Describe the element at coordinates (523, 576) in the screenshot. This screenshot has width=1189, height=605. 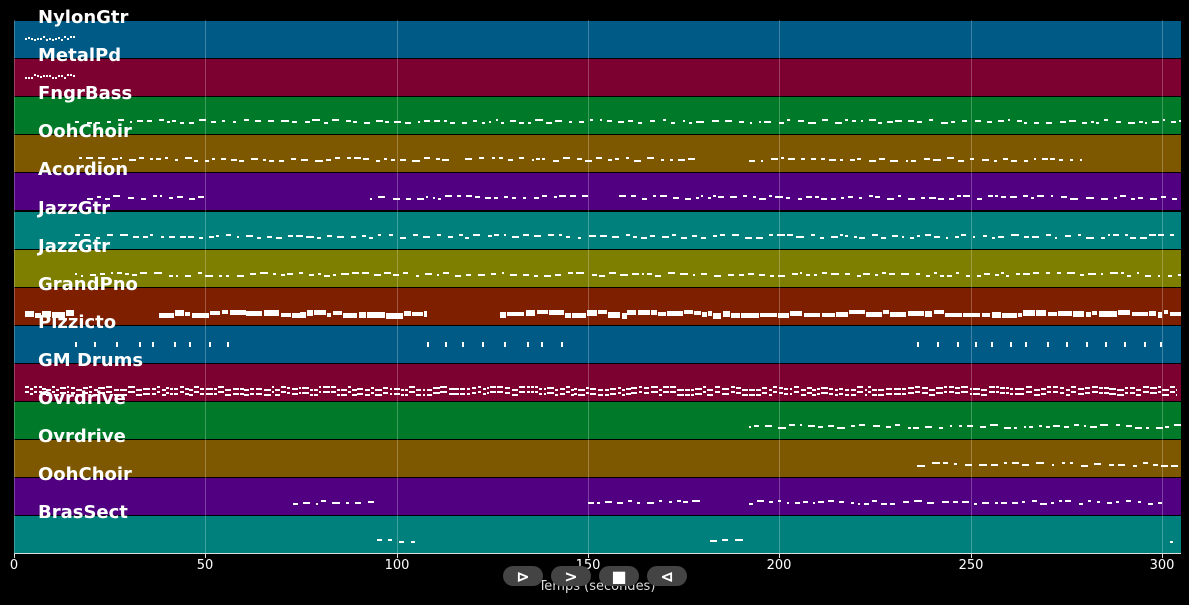
I see `play-button: ⊳` at that location.